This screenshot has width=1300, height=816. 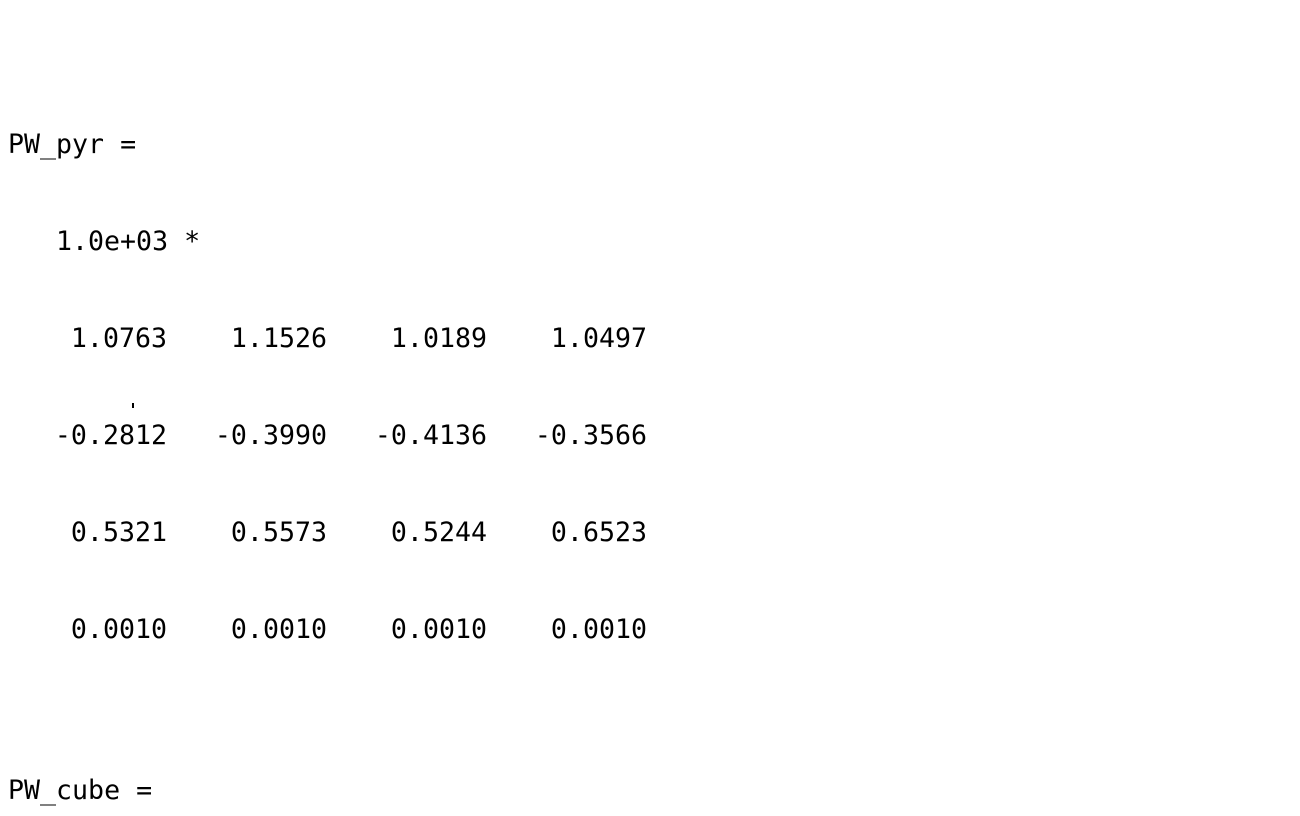 What do you see at coordinates (80, 791) in the screenshot?
I see `variable-name: PW_cube =` at bounding box center [80, 791].